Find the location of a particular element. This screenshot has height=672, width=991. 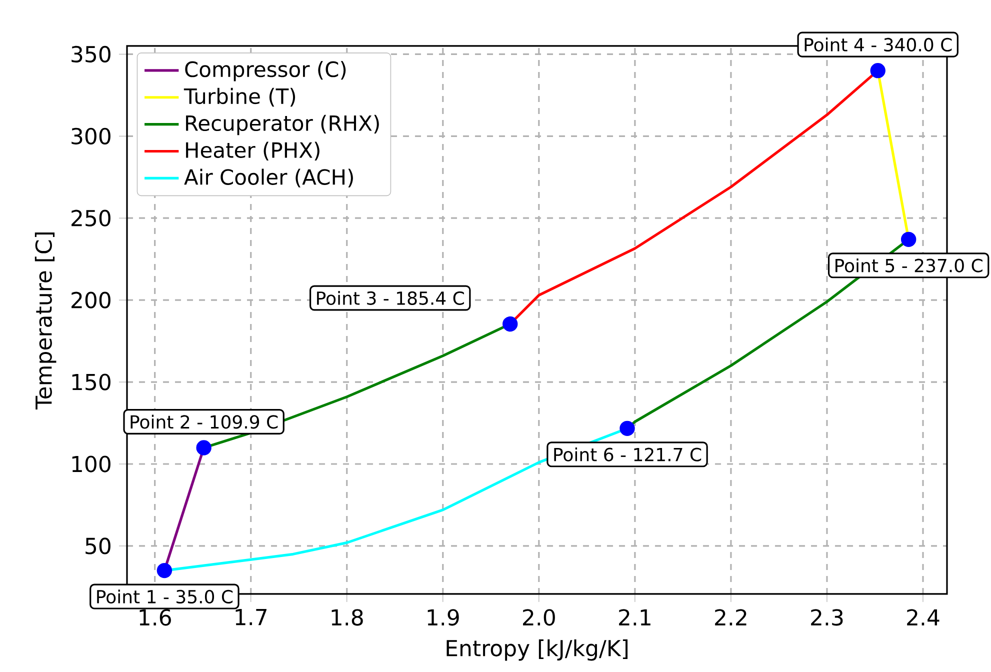

y-tick-label: 150 is located at coordinates (91, 382).